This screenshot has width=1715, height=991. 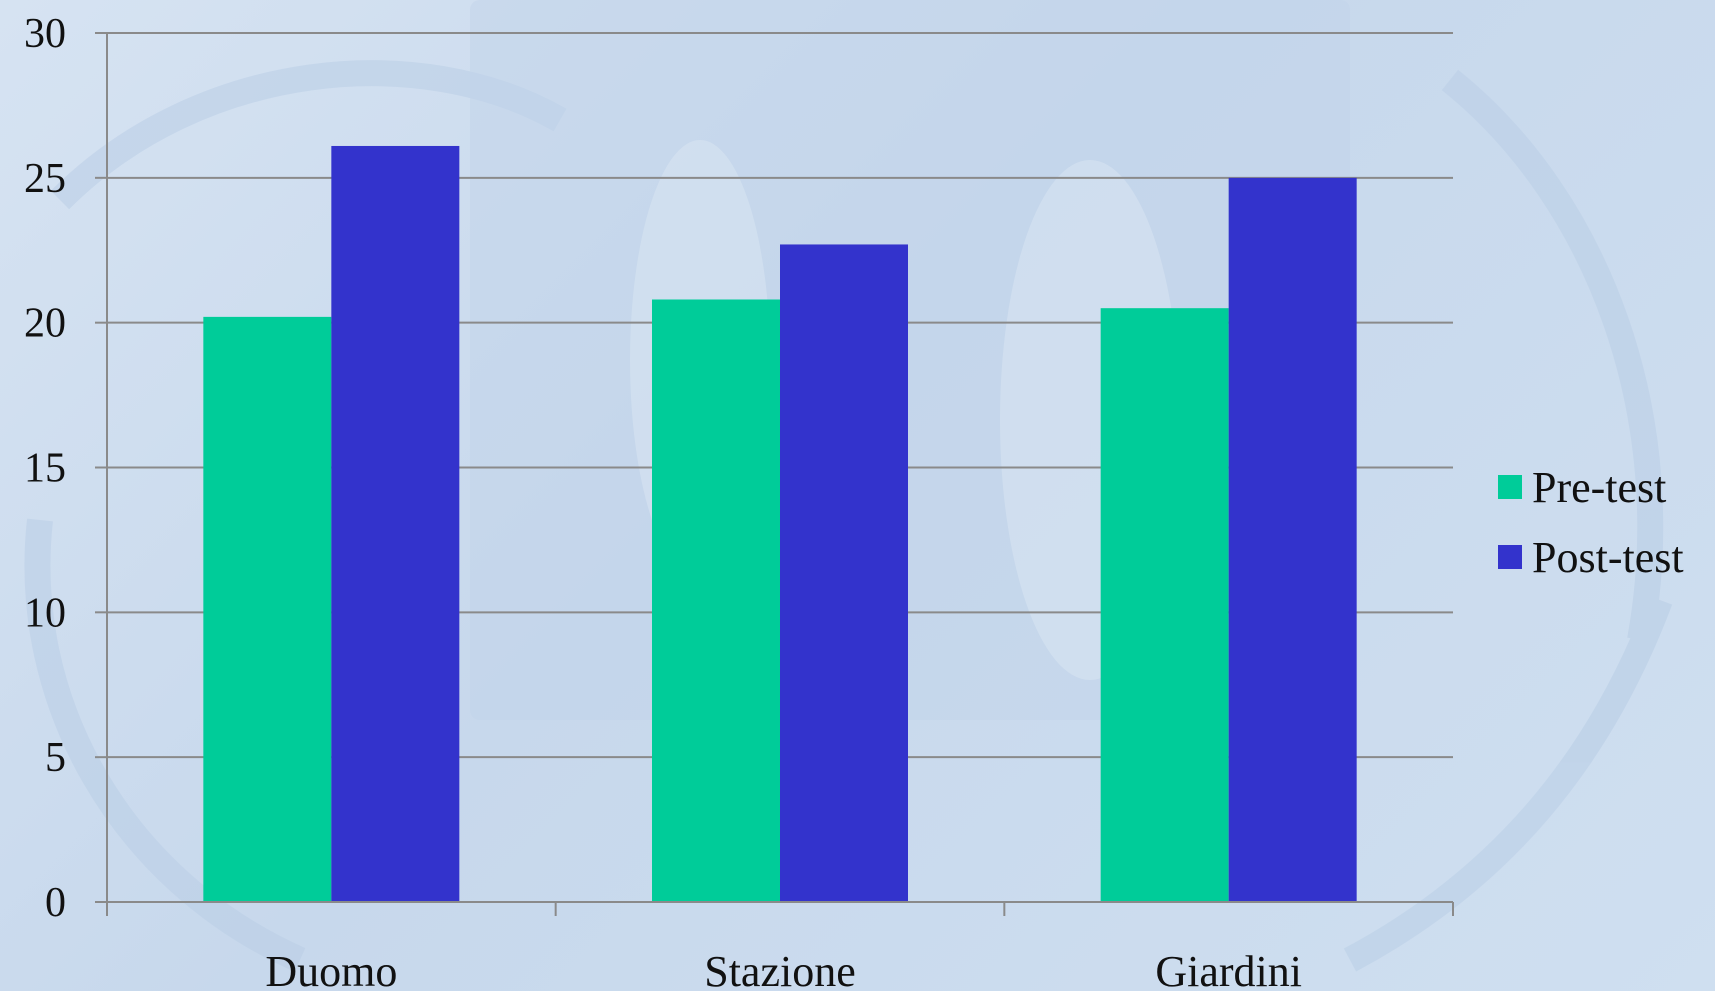 What do you see at coordinates (1510, 557) in the screenshot?
I see `legend-swatch-post-test` at bounding box center [1510, 557].